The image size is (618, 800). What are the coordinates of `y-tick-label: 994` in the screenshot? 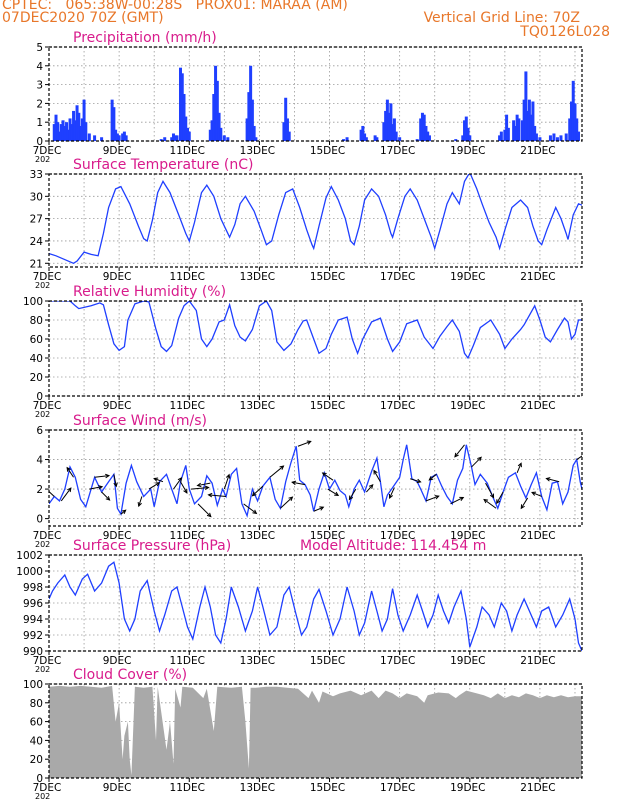 It's located at (33, 620).